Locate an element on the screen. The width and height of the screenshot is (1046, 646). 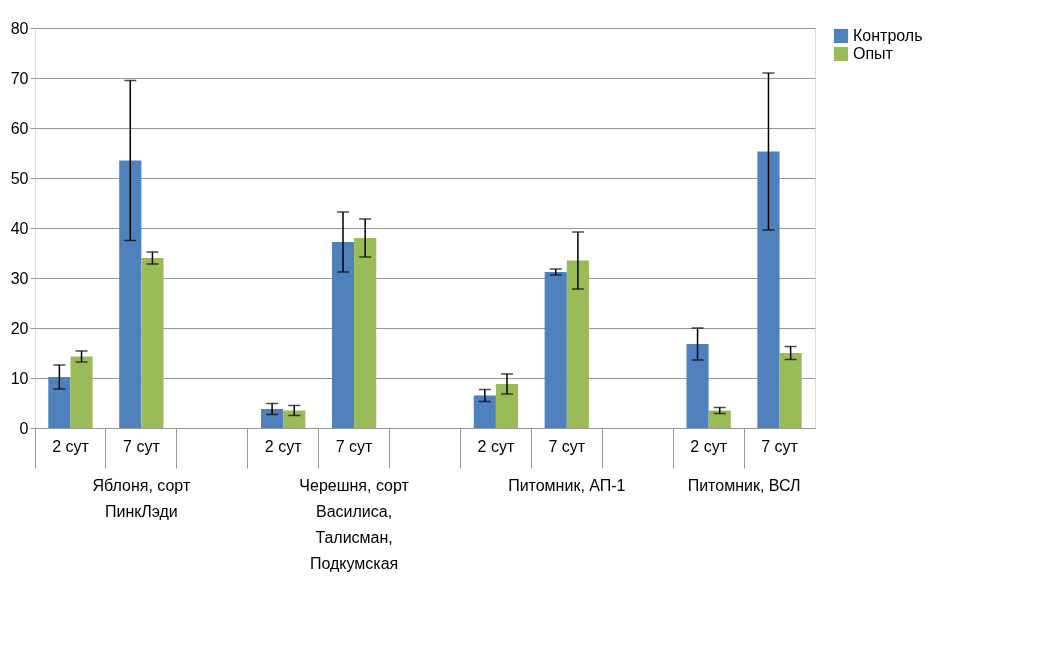
text: Яблоня, сорт ПинкЛэди is located at coordinates (141, 498).